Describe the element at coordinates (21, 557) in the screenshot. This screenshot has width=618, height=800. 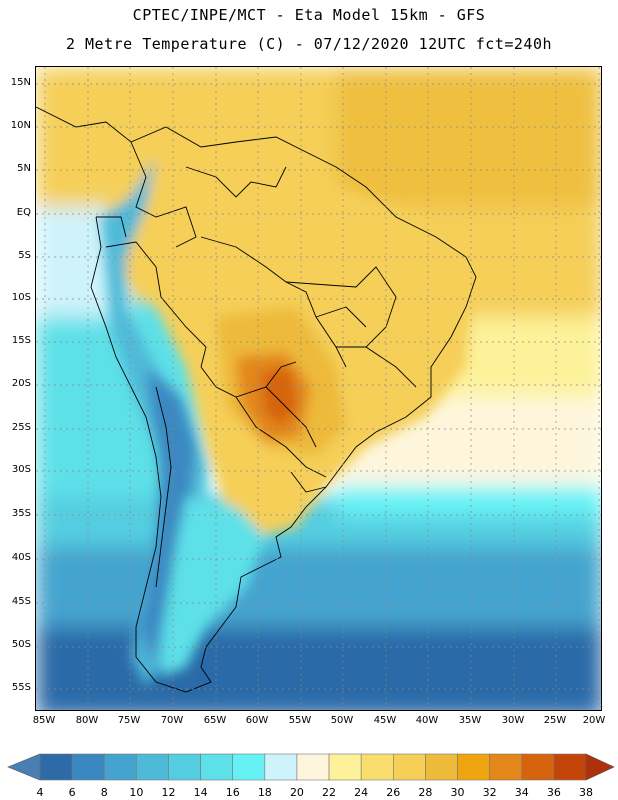
I see `lat-label: 40S` at that location.